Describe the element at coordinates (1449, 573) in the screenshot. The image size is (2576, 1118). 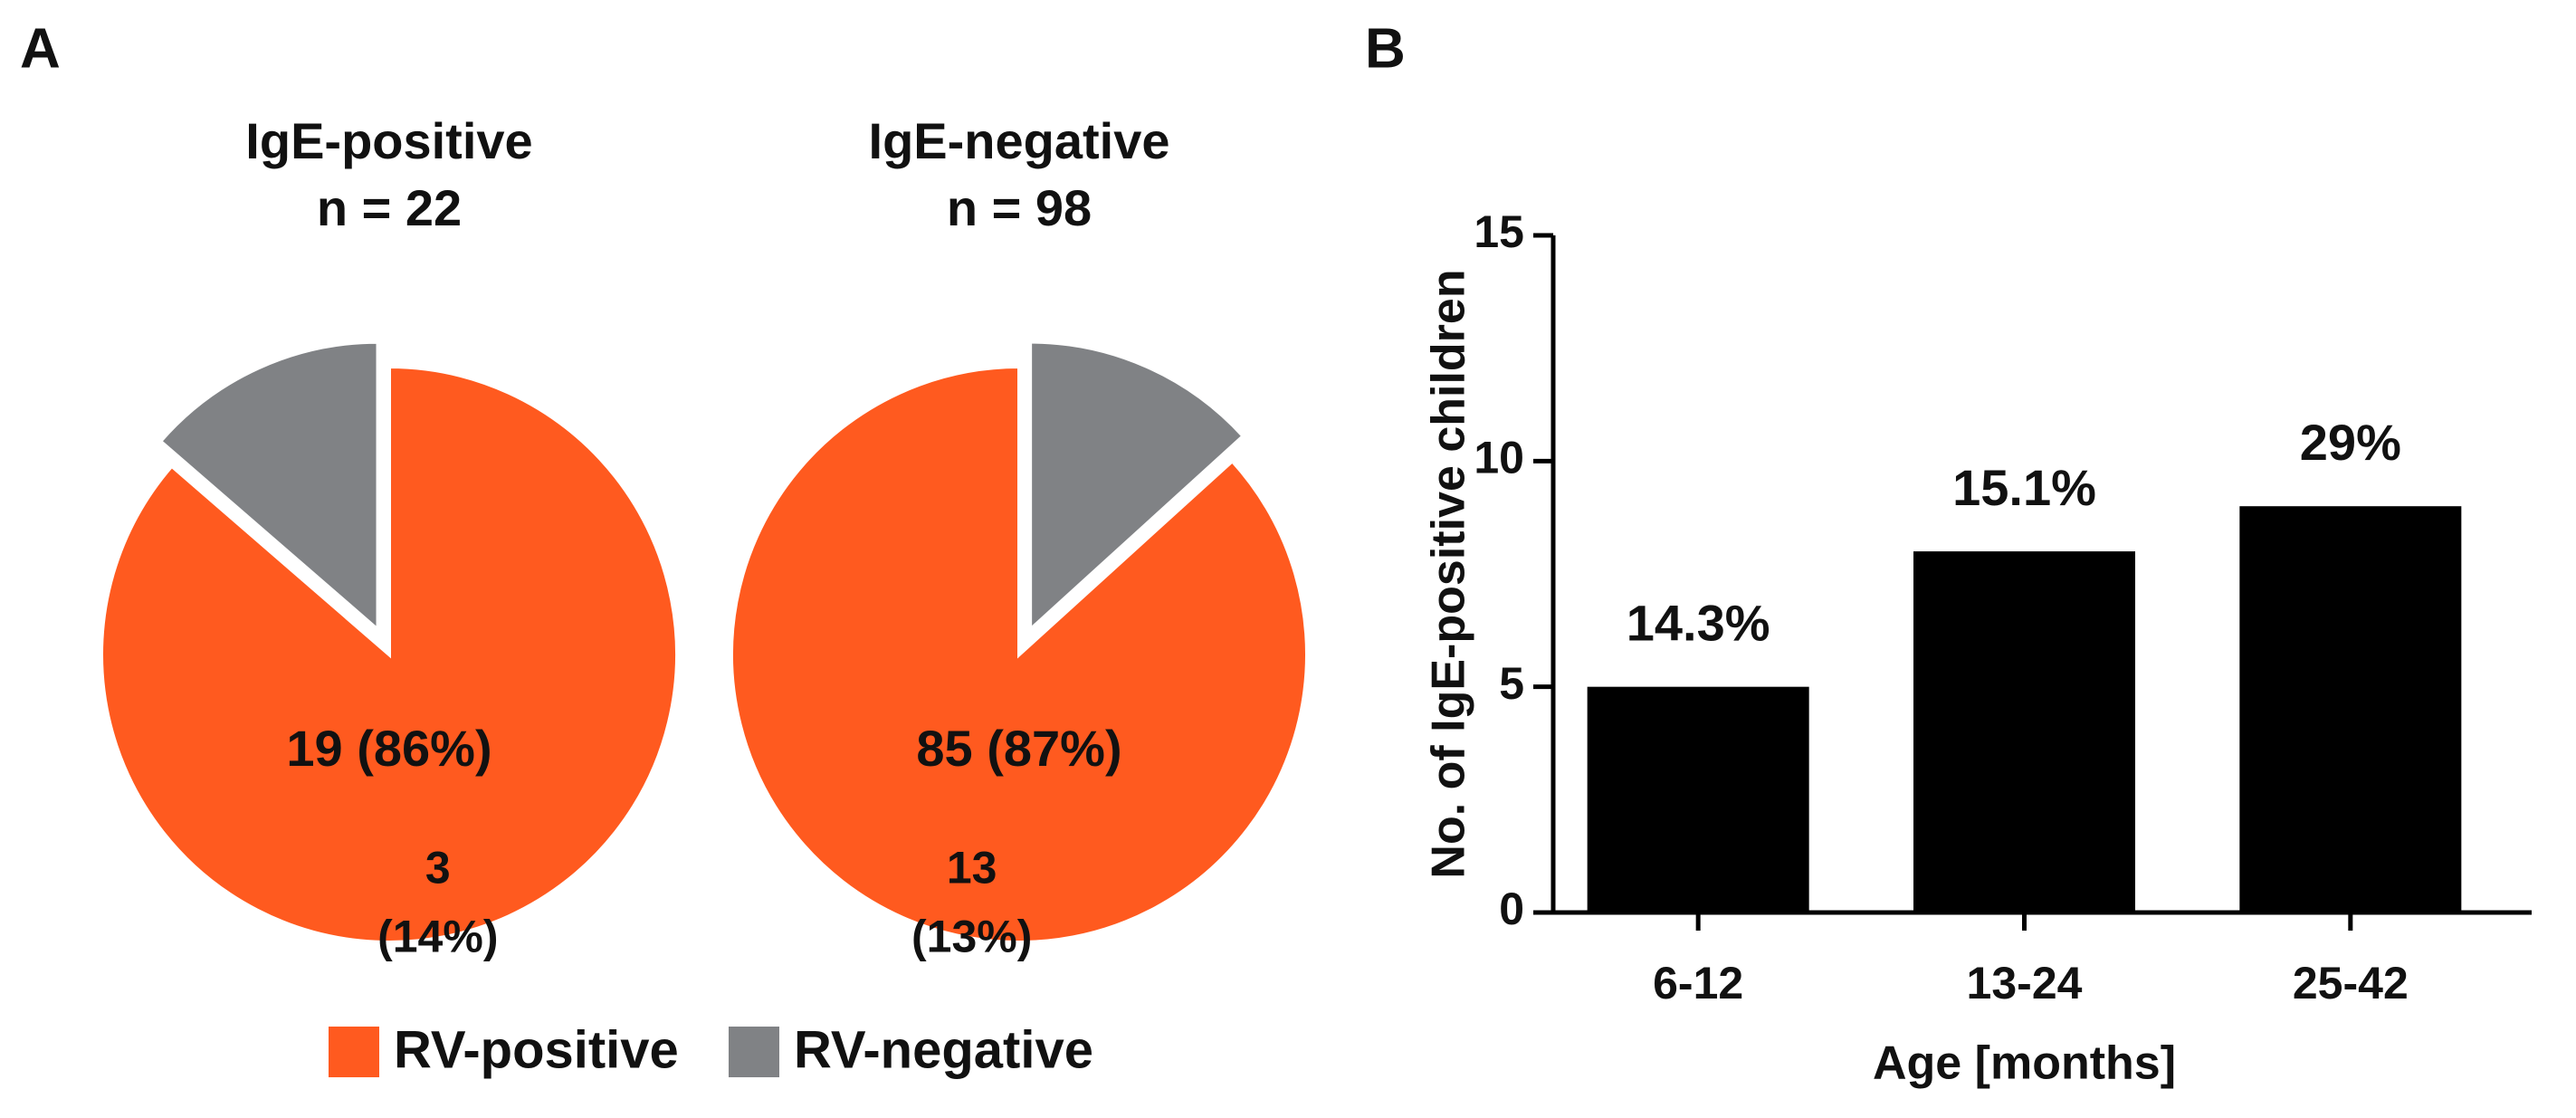
I see `y-axis-label: No. of IgE-positive children` at that location.